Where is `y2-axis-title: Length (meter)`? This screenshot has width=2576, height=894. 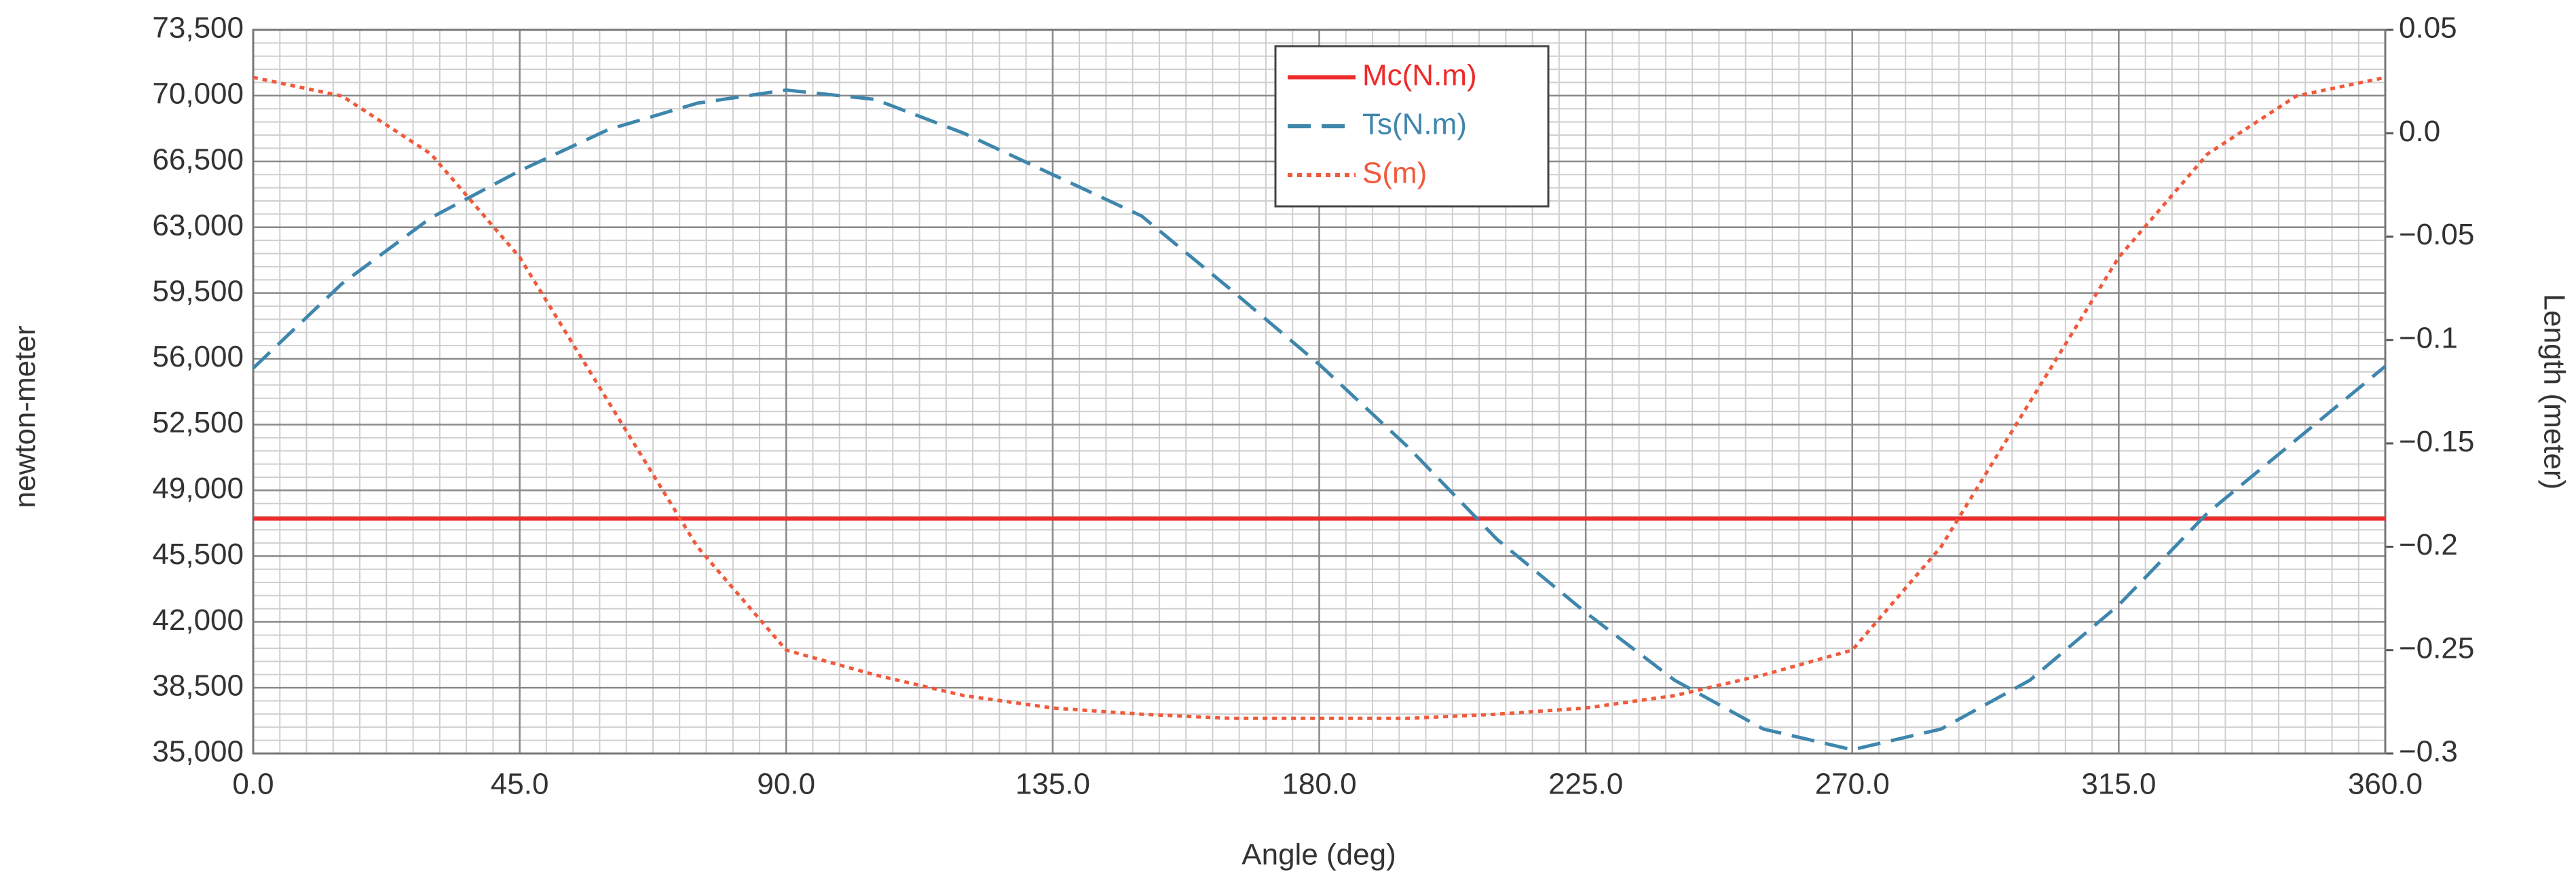 y2-axis-title: Length (meter) is located at coordinates (2554, 392).